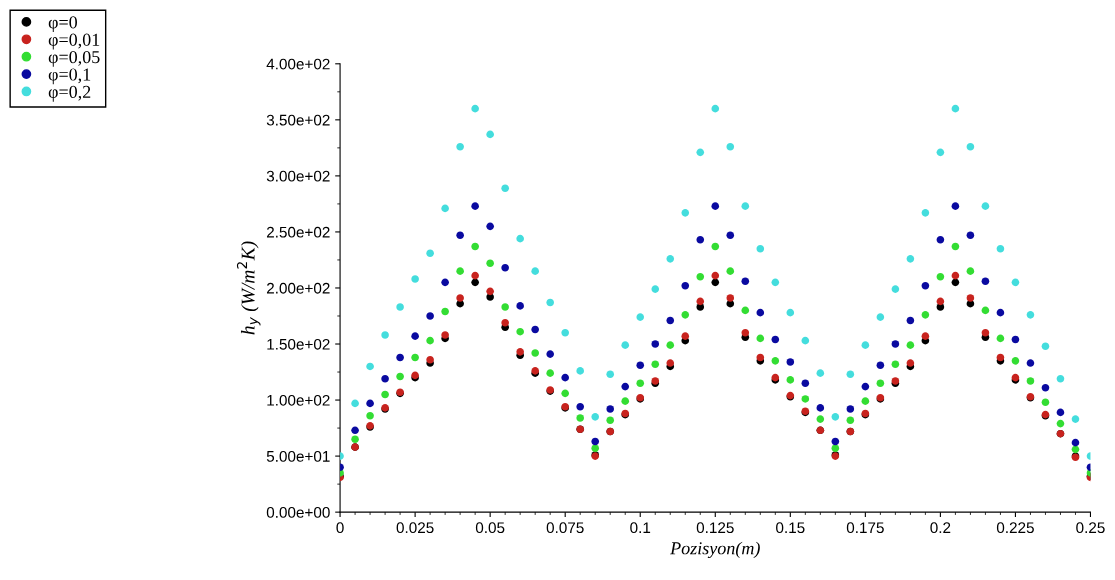  I want to click on x-tick-label: 0.1, so click(640, 528).